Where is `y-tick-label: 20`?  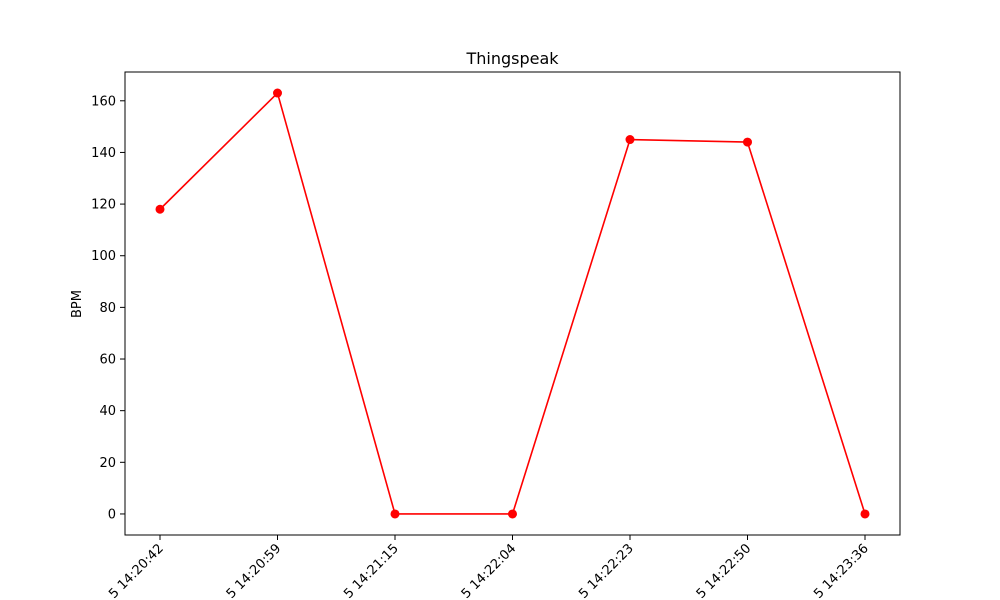
y-tick-label: 20 is located at coordinates (107, 463).